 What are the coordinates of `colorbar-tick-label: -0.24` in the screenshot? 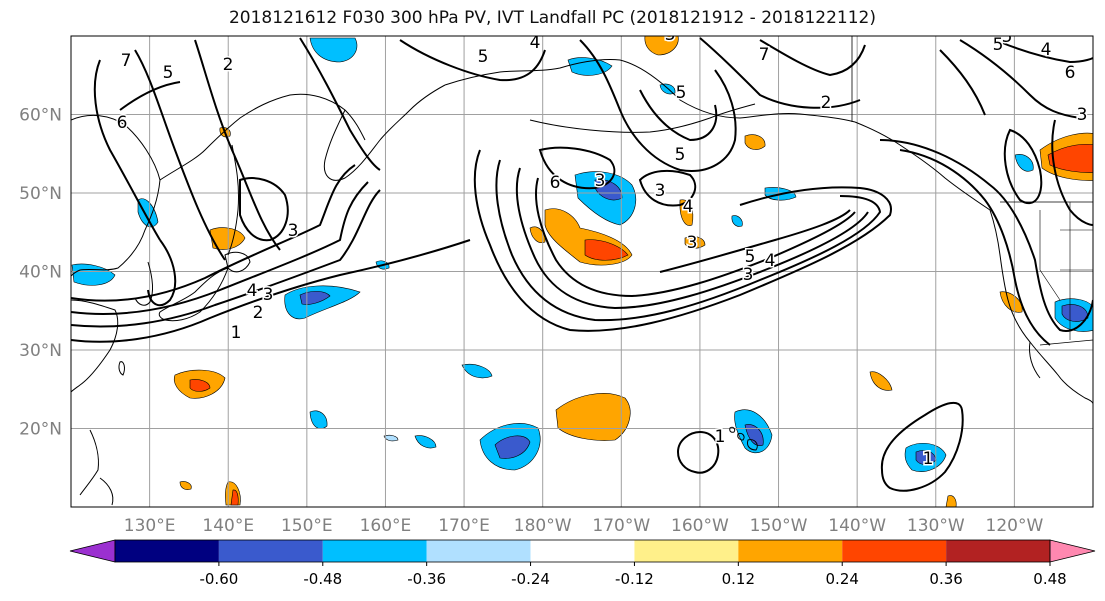 It's located at (530, 579).